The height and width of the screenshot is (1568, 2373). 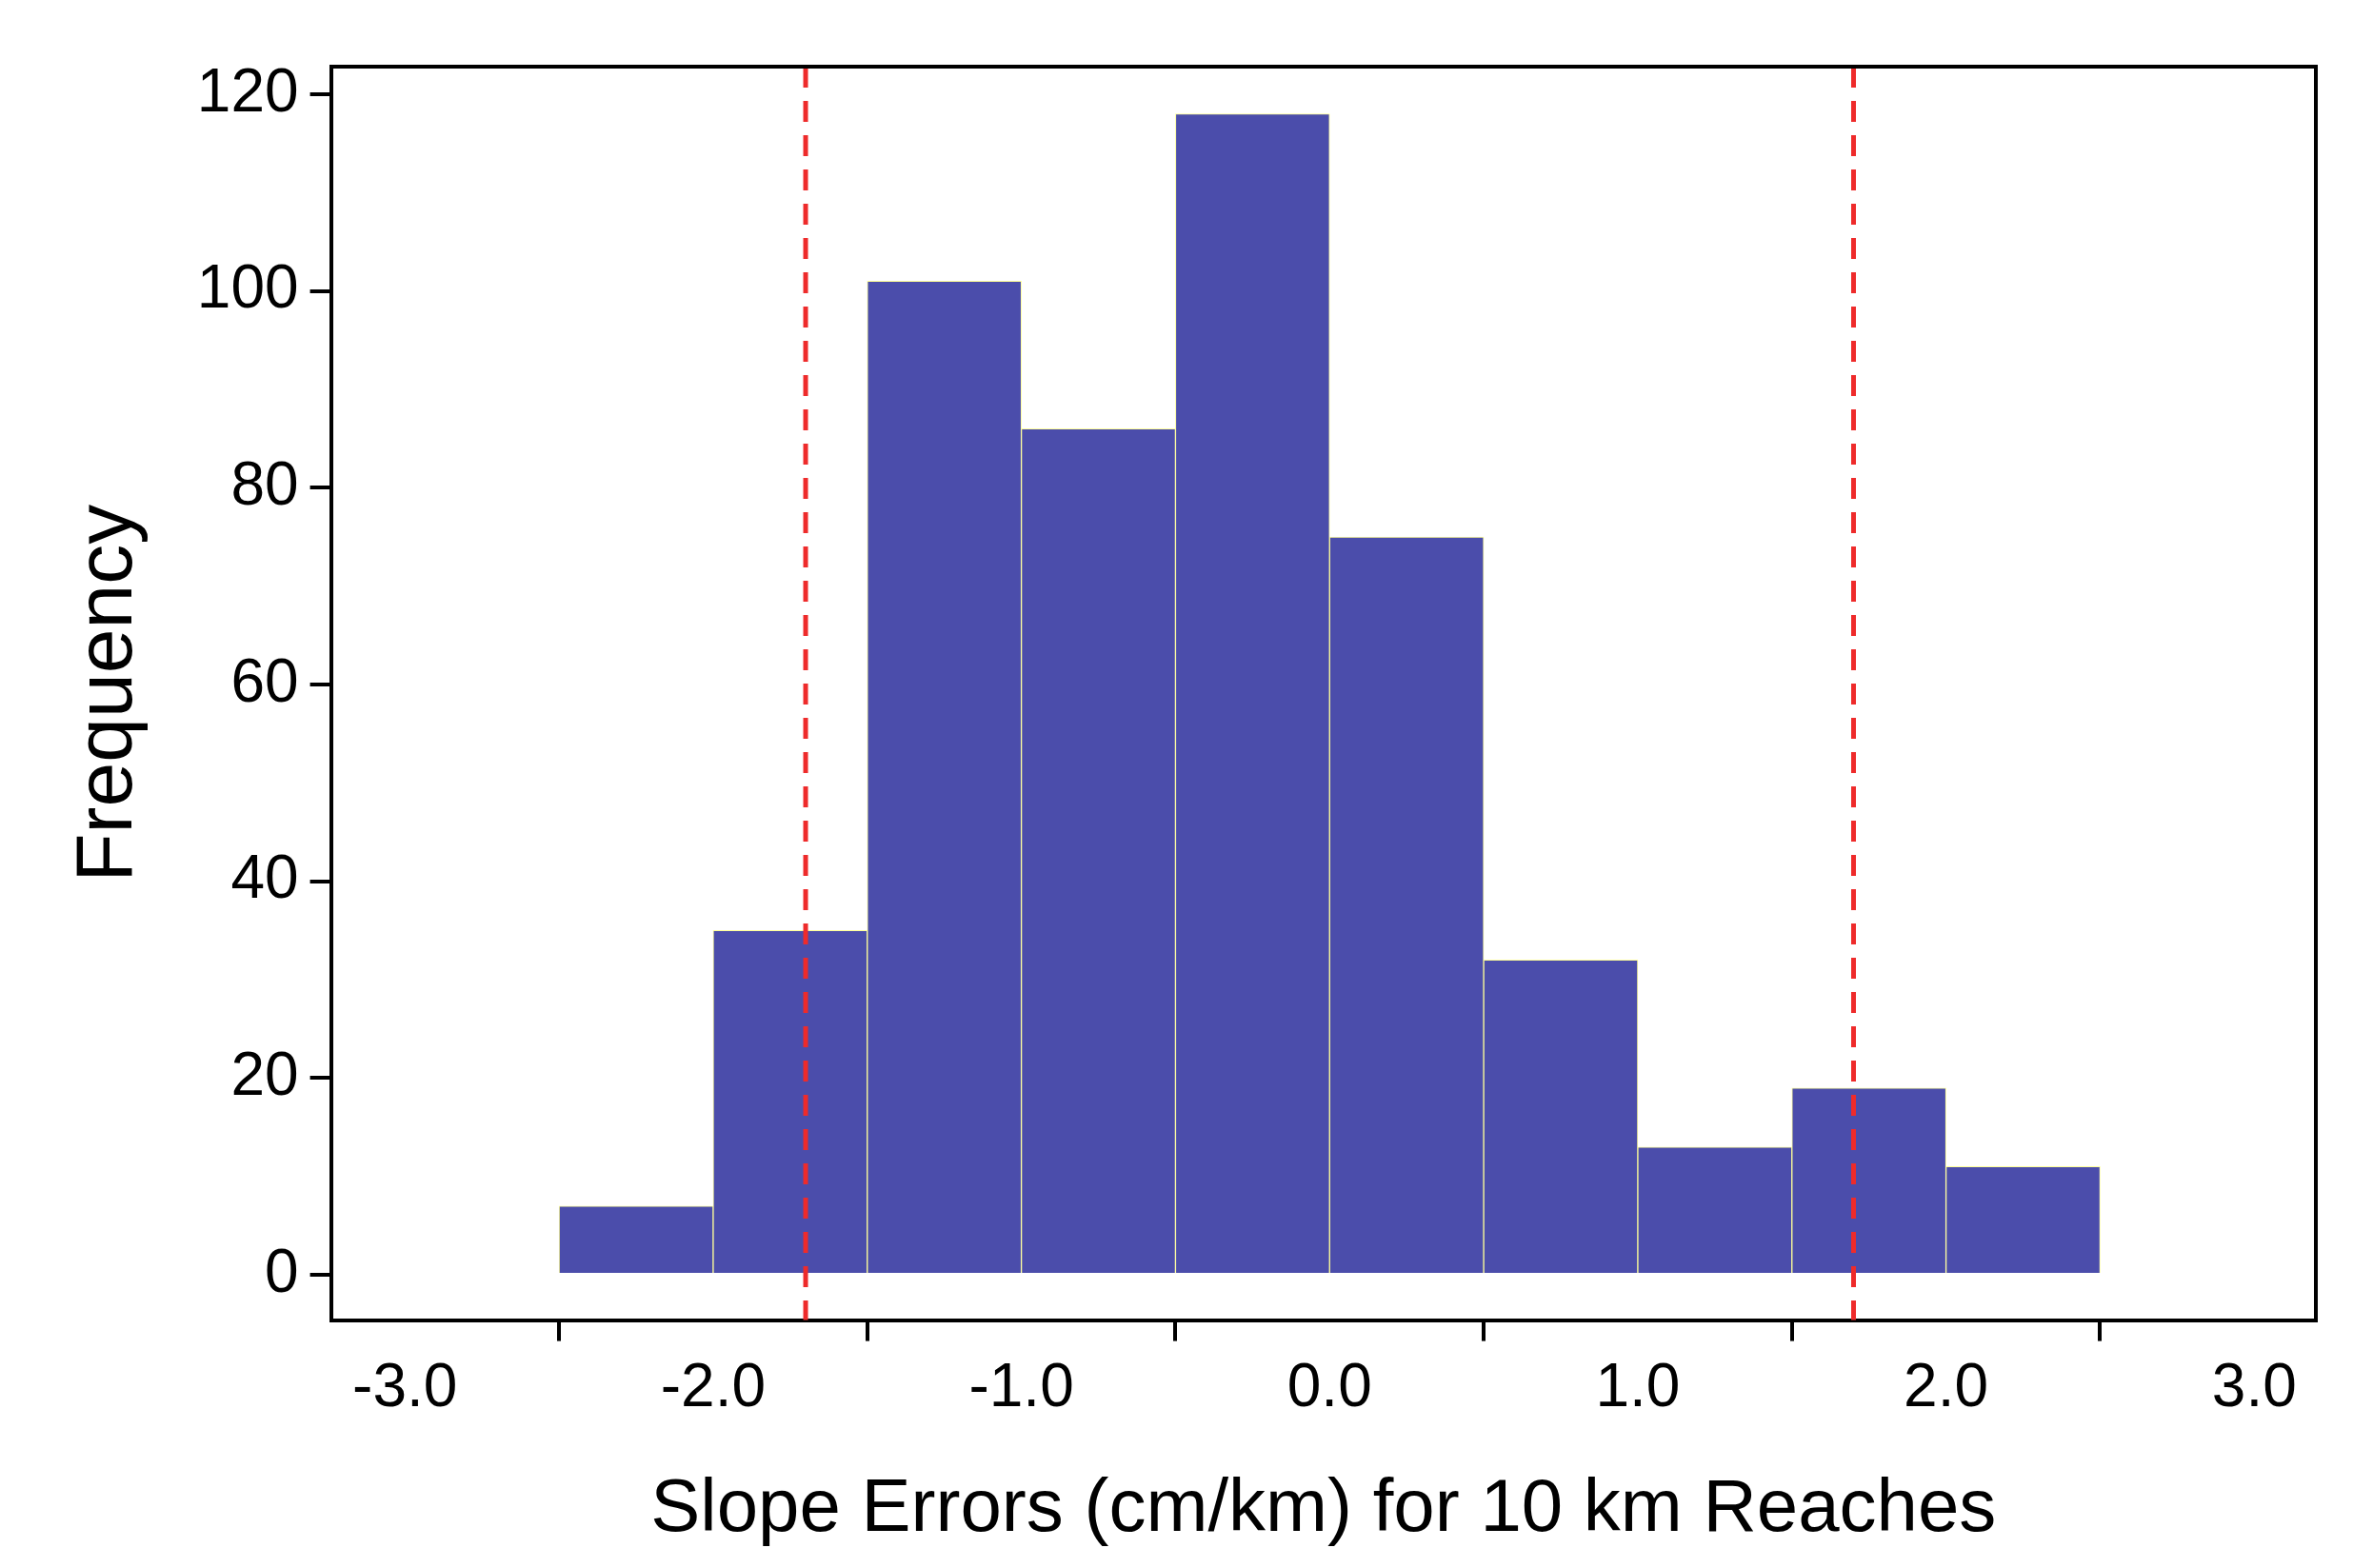 I want to click on y-tick-label: 120, so click(x=247, y=90).